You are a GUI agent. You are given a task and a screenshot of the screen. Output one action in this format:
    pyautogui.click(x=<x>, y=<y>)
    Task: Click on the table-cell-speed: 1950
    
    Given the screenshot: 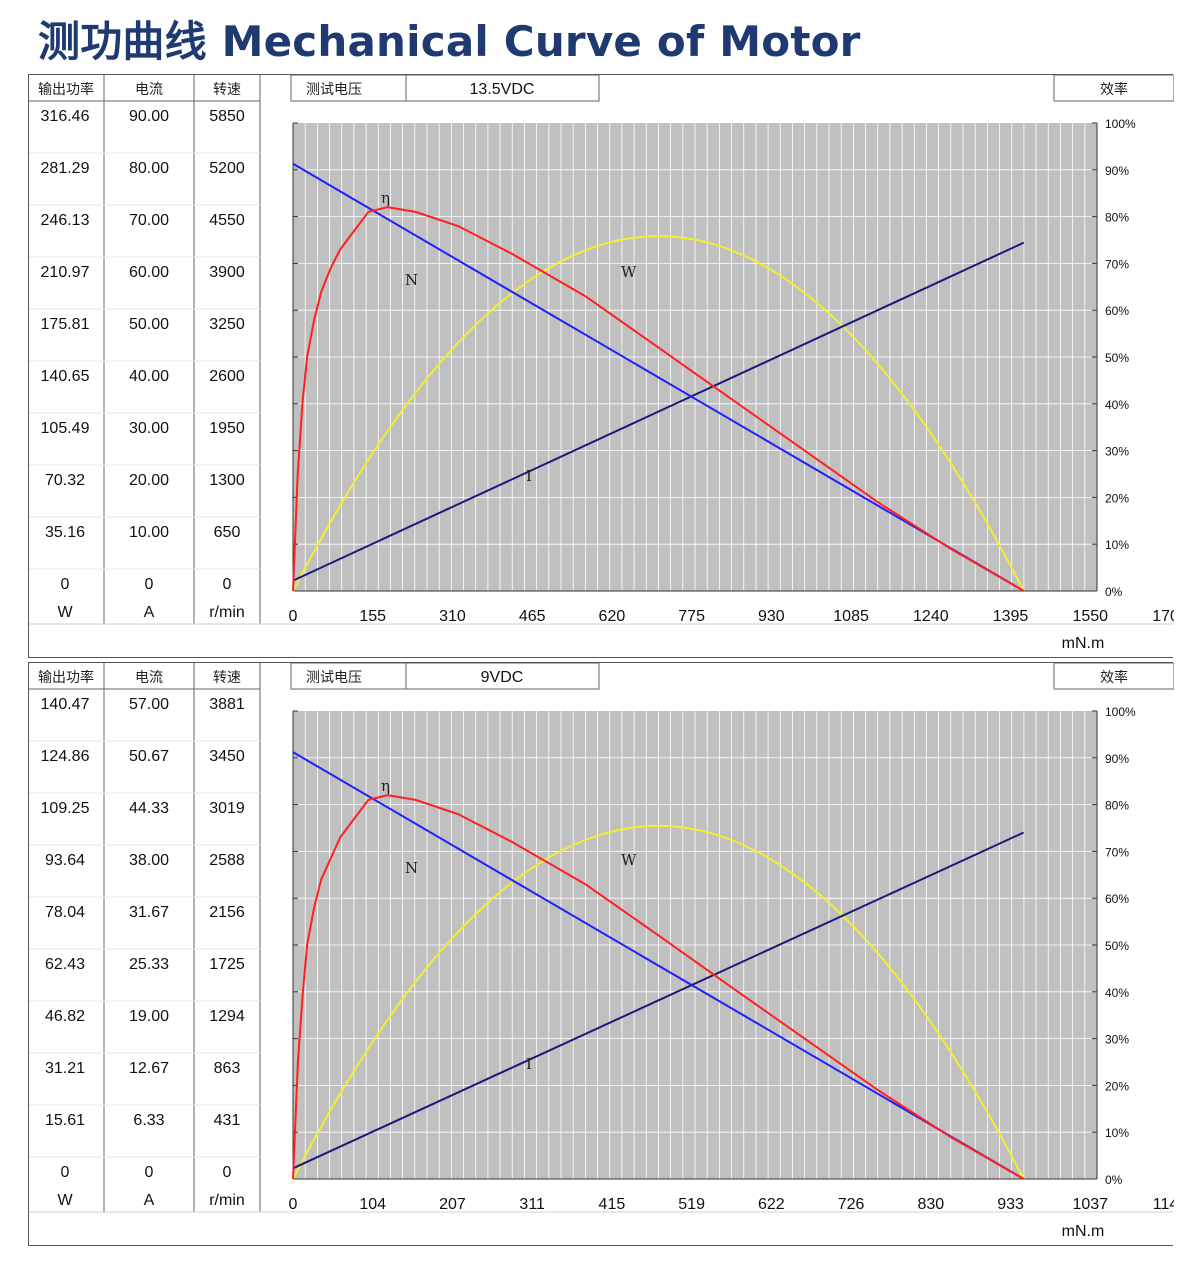 What is the action you would take?
    pyautogui.click(x=227, y=428)
    